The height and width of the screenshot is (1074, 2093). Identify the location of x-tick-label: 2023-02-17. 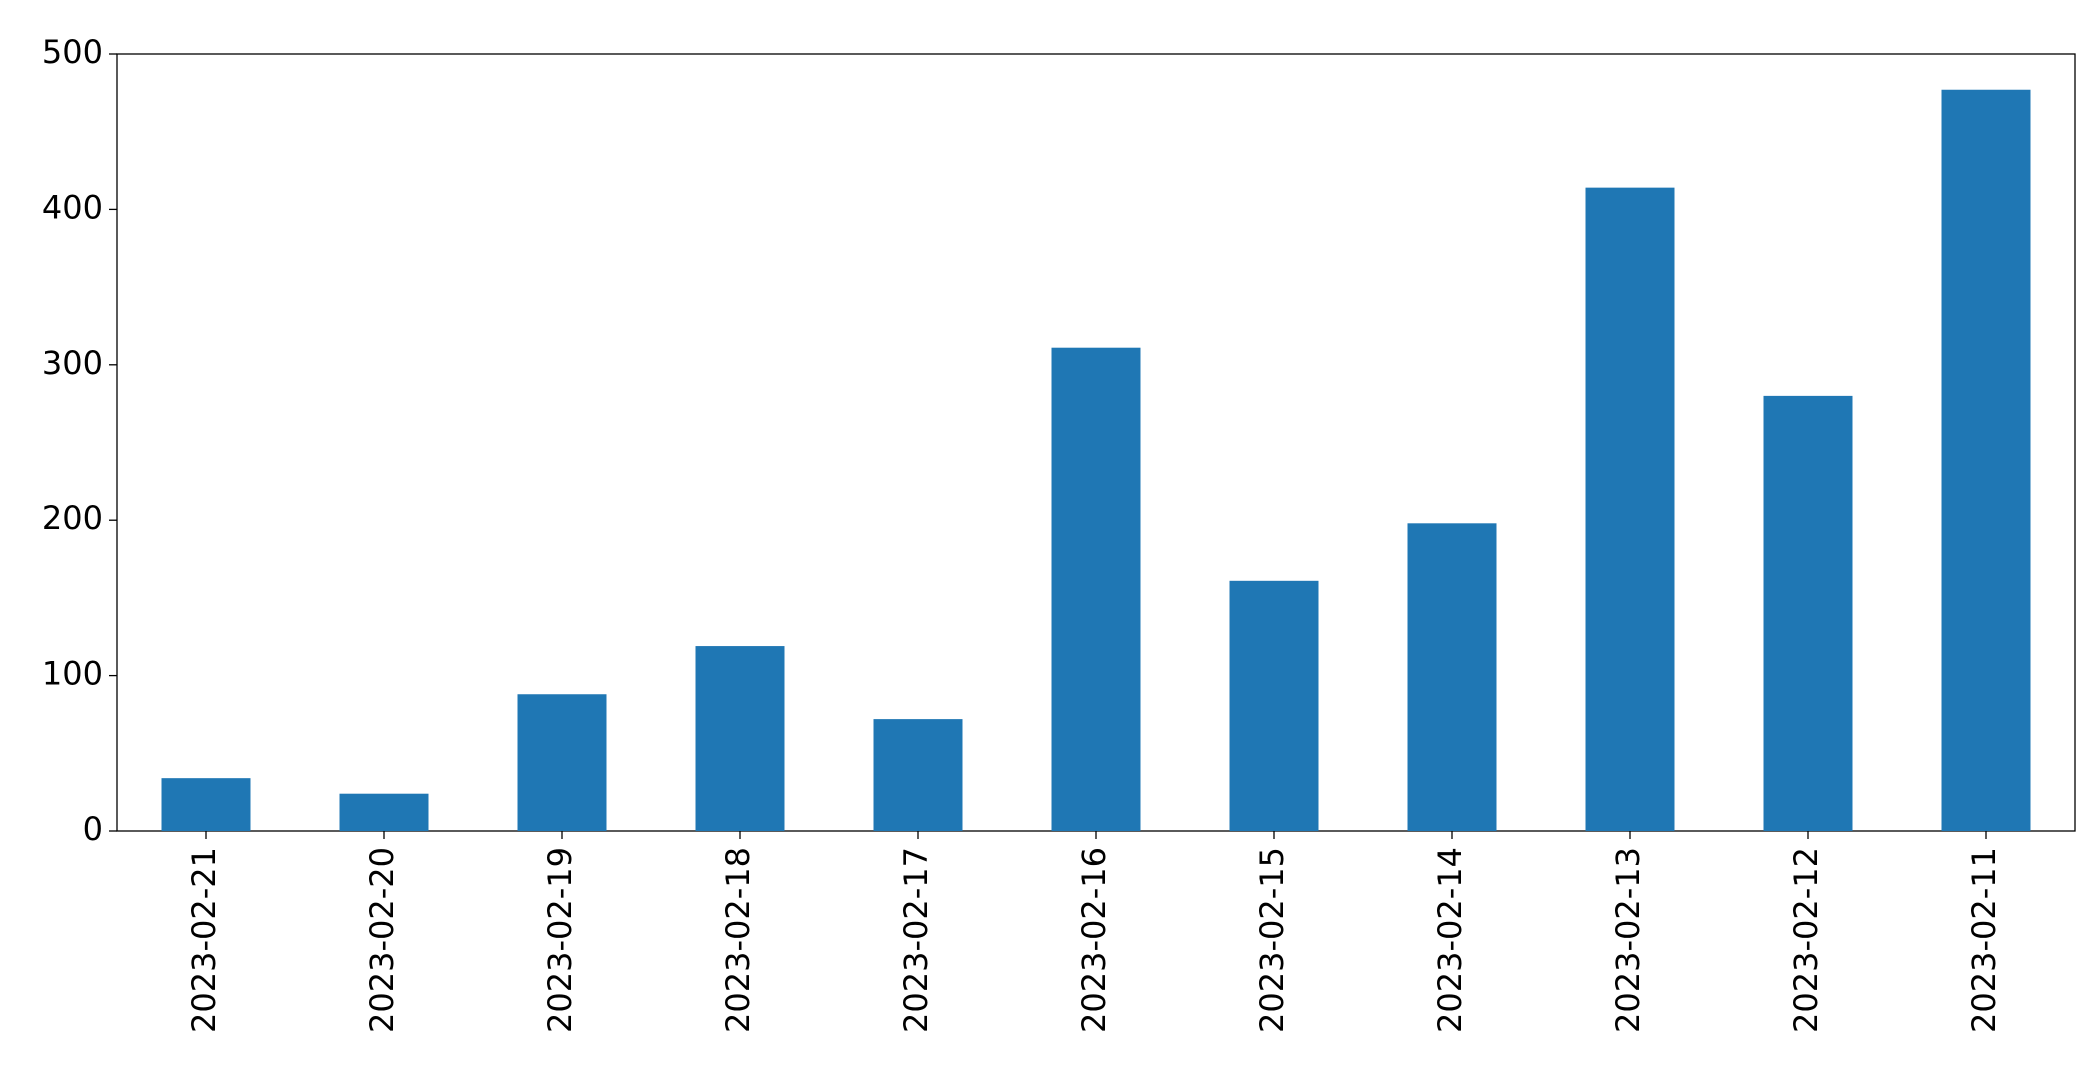
(916, 940).